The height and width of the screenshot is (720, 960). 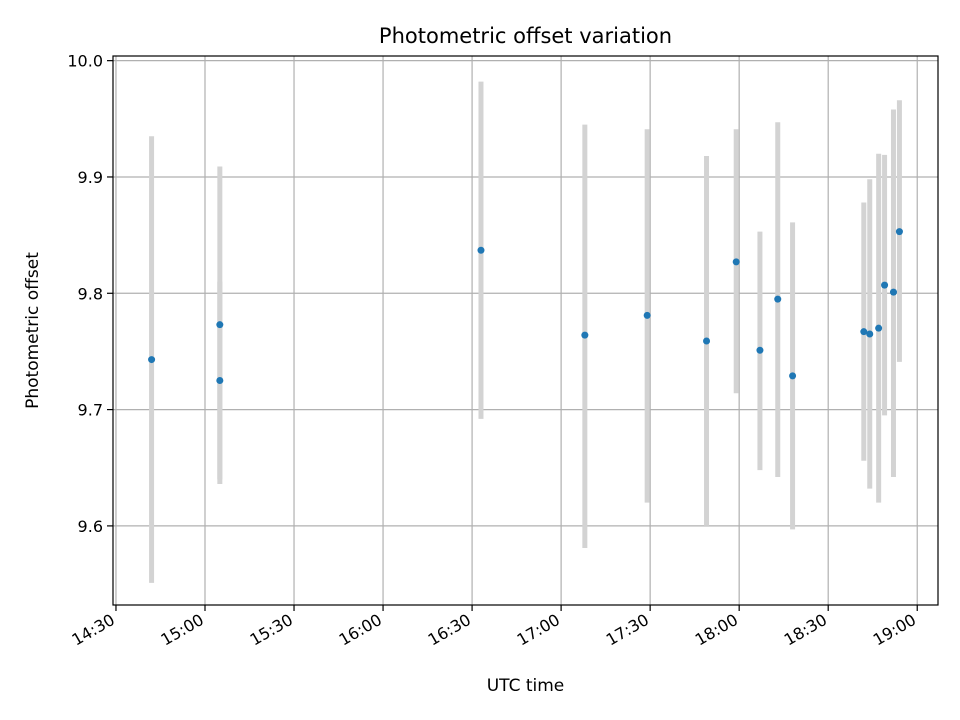 What do you see at coordinates (805, 630) in the screenshot?
I see `x-tick-label: 18:30` at bounding box center [805, 630].